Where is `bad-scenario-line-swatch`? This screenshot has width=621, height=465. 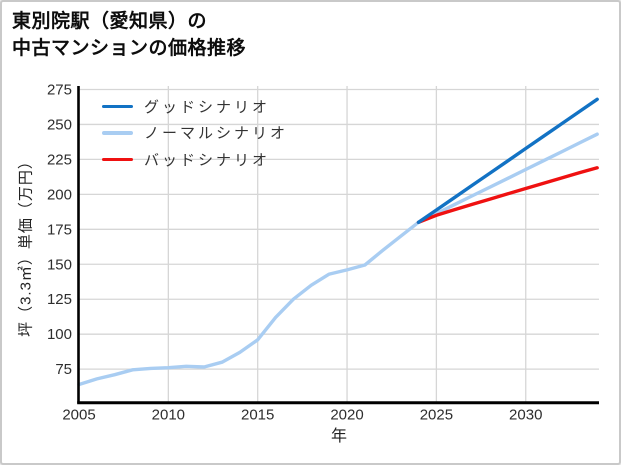
bad-scenario-line-swatch is located at coordinates (117, 159).